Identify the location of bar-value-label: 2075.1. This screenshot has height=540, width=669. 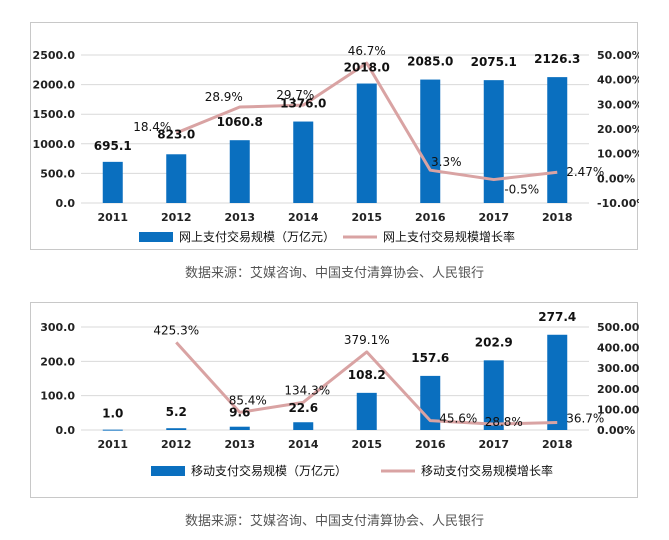
(494, 62).